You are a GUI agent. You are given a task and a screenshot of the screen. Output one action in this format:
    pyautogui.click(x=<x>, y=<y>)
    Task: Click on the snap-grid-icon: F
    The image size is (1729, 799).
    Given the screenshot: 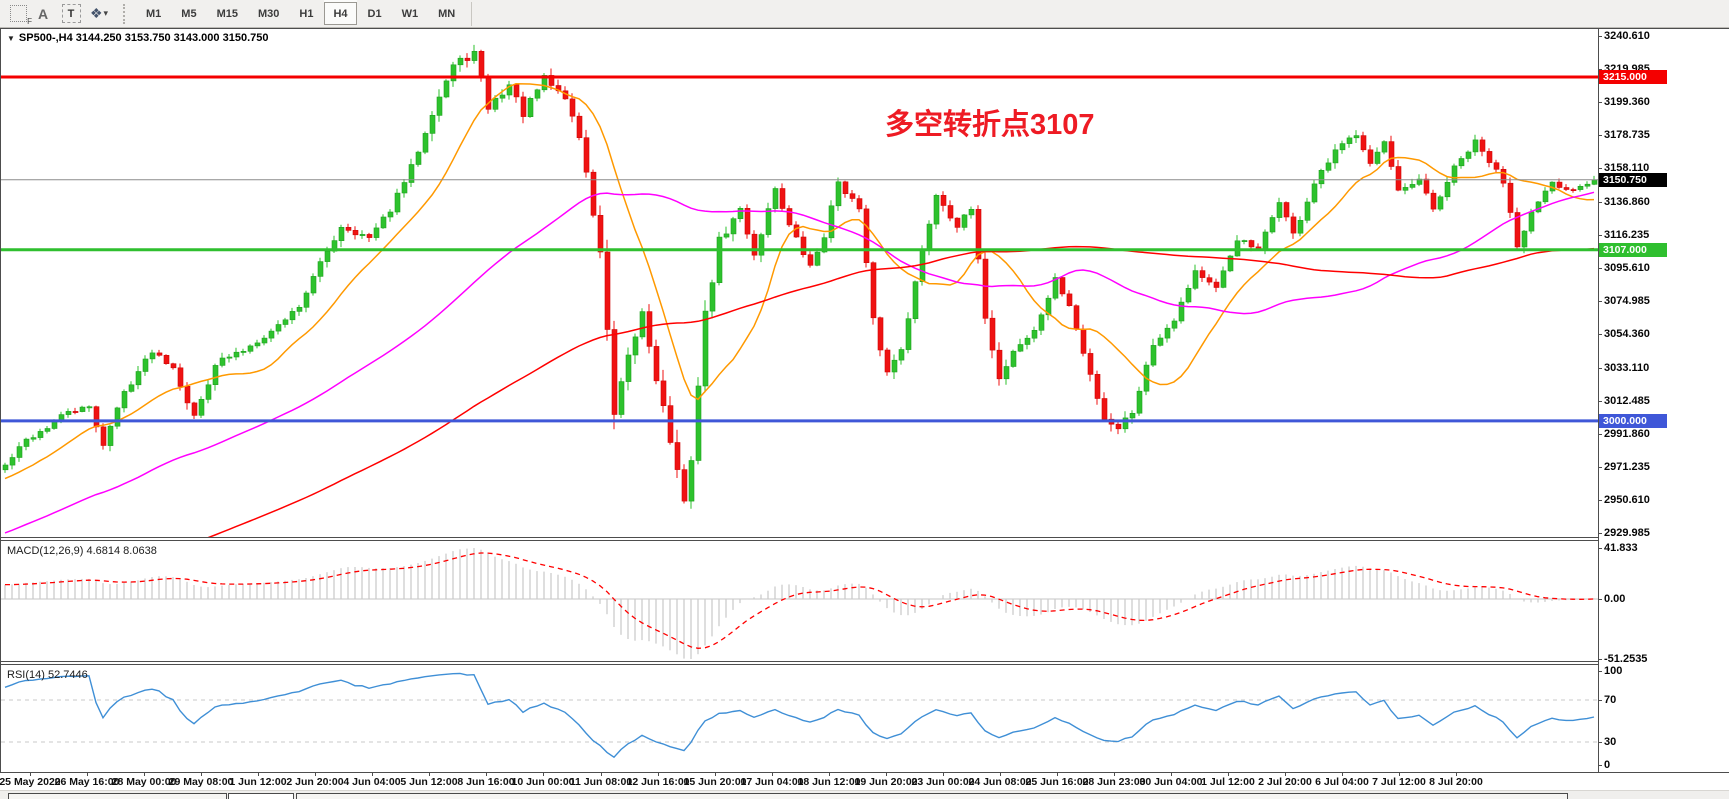 What is the action you would take?
    pyautogui.click(x=17, y=14)
    